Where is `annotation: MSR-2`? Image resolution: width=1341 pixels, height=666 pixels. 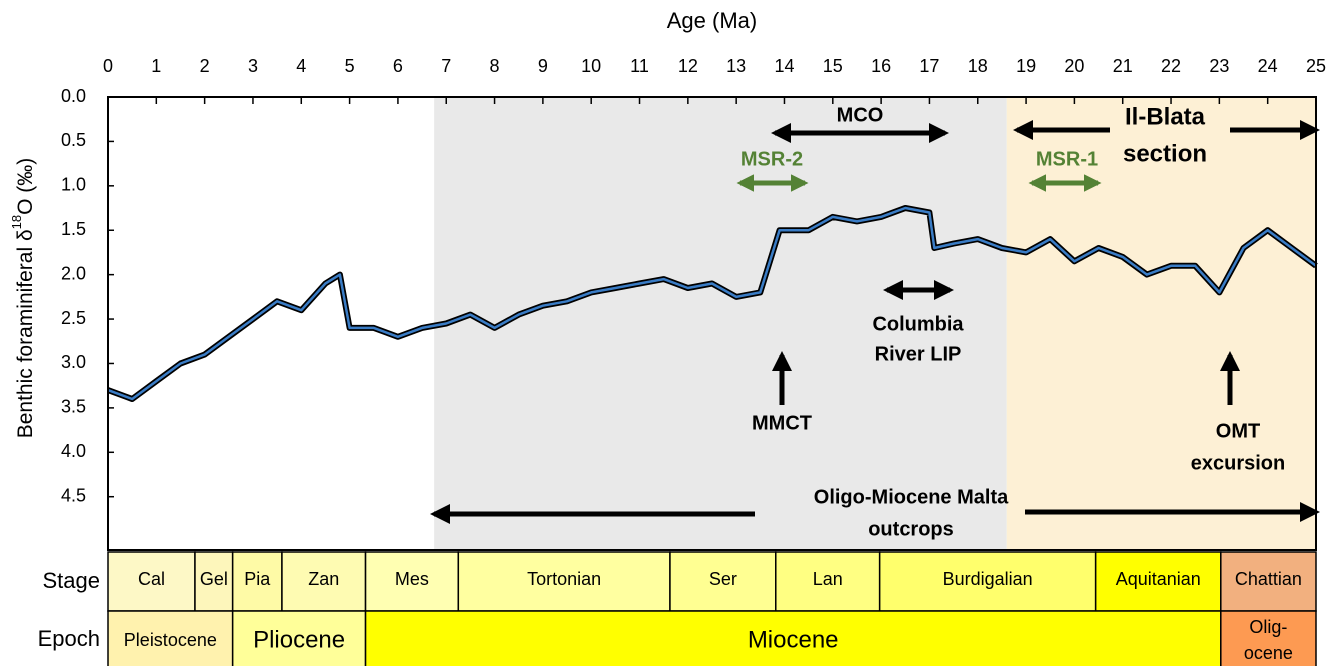 annotation: MSR-2 is located at coordinates (772, 159).